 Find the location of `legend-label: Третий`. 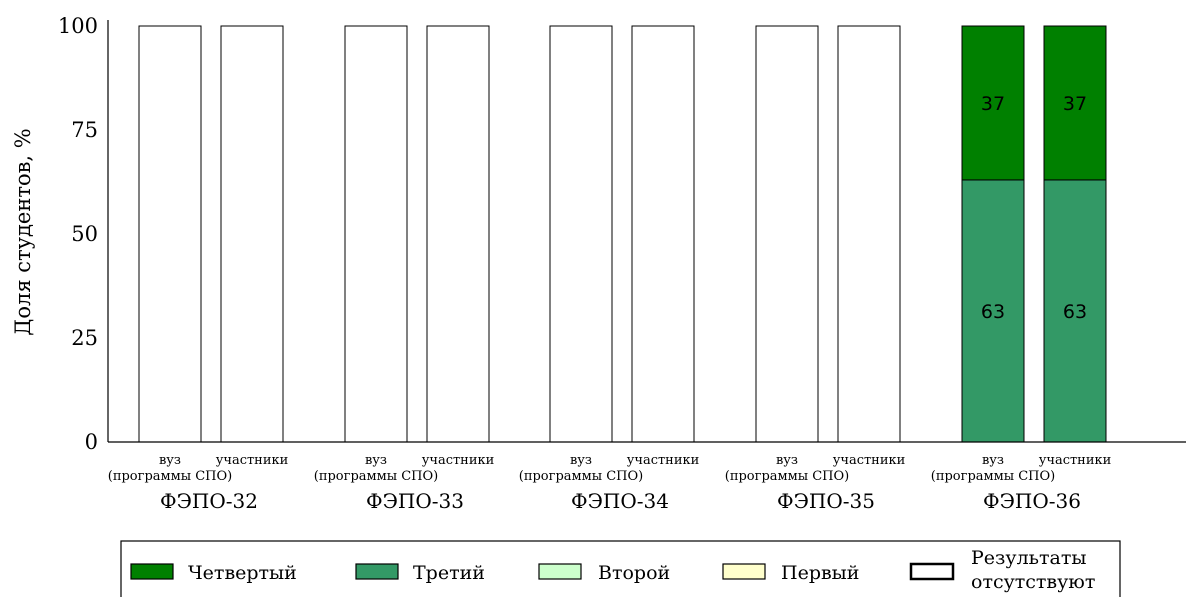

legend-label: Третий is located at coordinates (449, 573).